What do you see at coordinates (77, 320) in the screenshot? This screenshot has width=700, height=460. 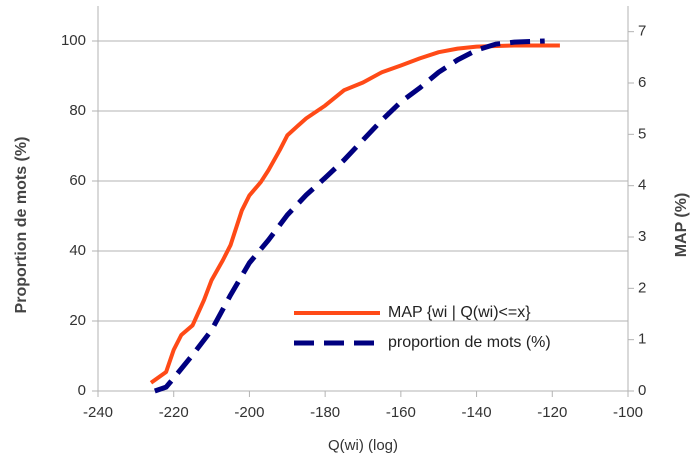 I see `y-tick-label: 20` at bounding box center [77, 320].